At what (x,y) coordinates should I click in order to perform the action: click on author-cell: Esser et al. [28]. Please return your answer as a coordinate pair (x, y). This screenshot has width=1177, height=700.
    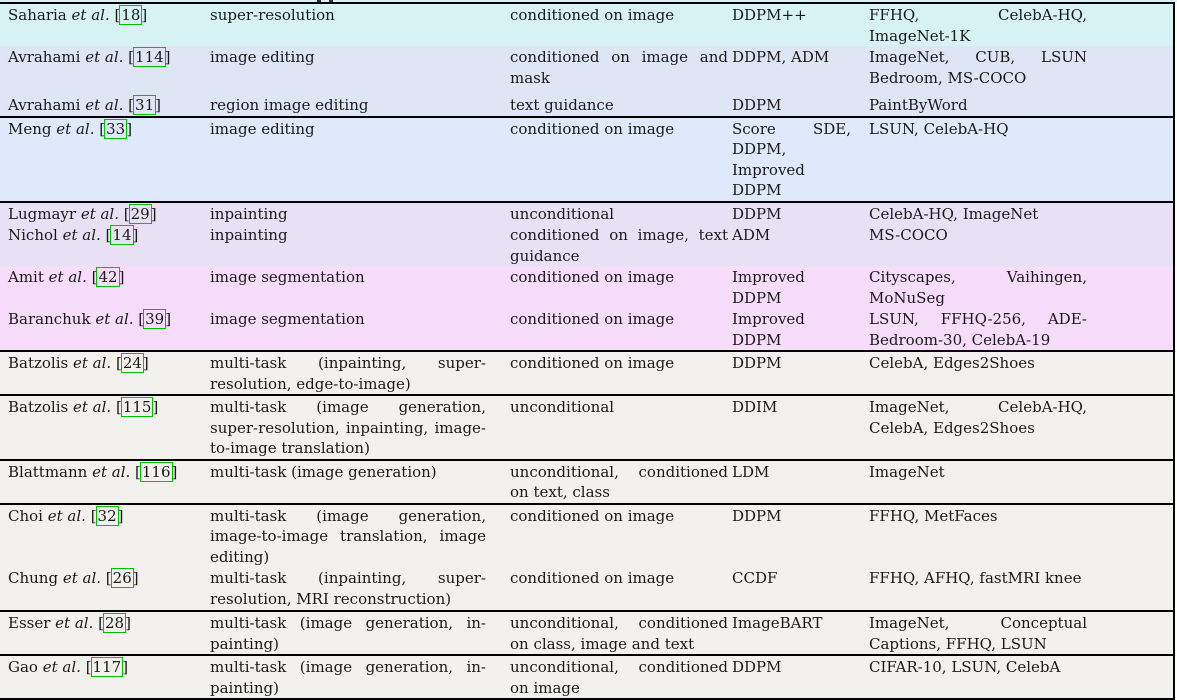
    Looking at the image, I should click on (105, 632).